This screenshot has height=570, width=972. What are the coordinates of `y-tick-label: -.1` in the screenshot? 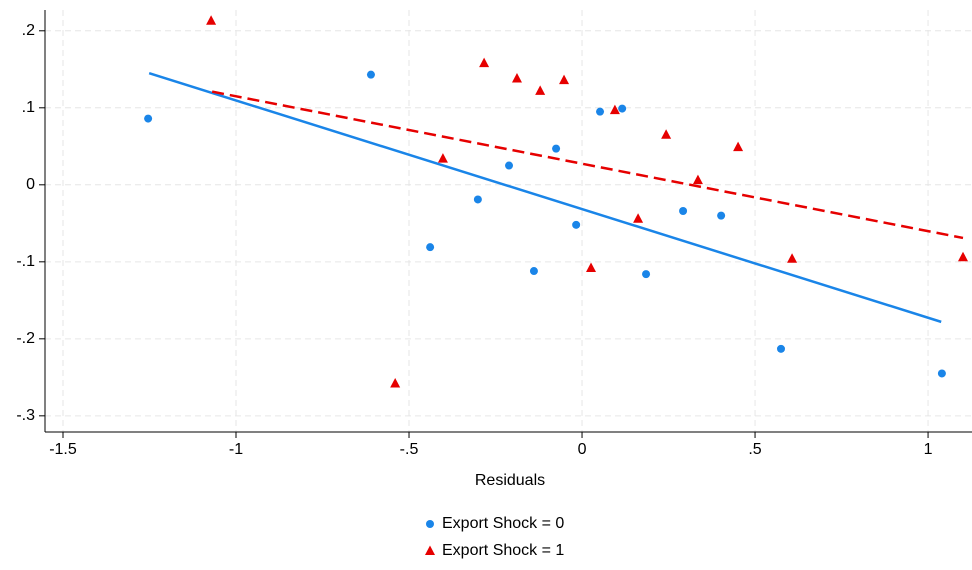 It's located at (25, 261).